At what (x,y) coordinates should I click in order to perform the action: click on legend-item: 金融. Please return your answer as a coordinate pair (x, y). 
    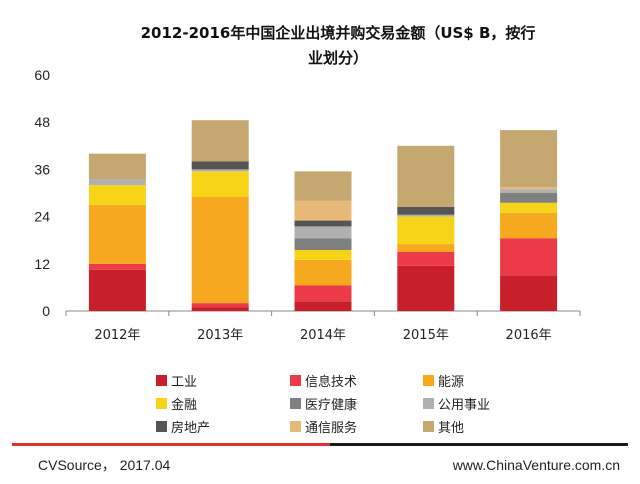
    Looking at the image, I should click on (176, 405).